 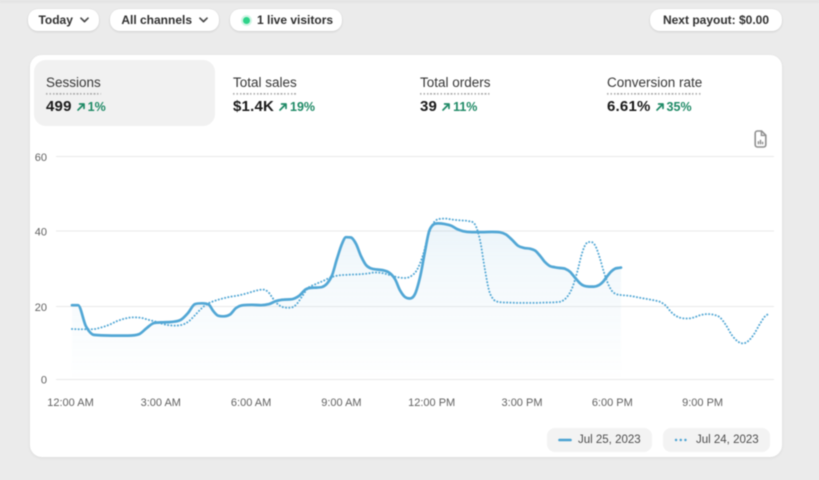 What do you see at coordinates (612, 403) in the screenshot?
I see `svg-text: 6:00 PM` at bounding box center [612, 403].